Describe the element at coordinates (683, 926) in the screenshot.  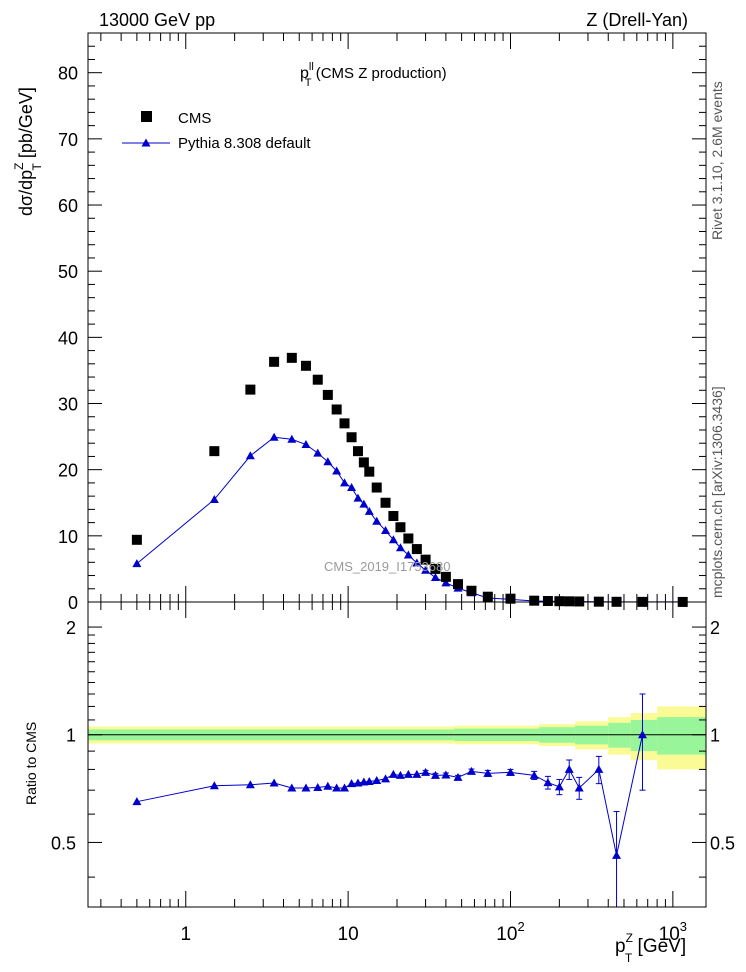
I see `x-tick-label-exp: 3` at that location.